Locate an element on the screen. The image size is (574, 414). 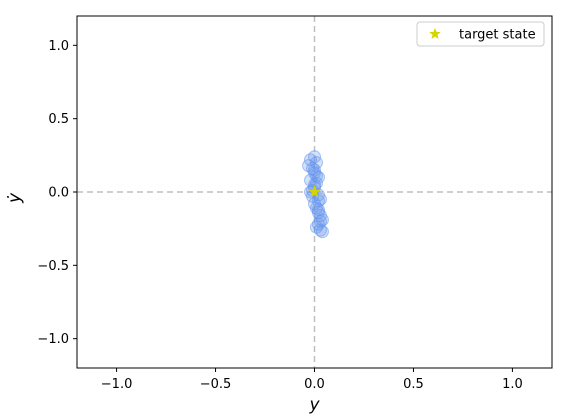
legend-entry-target-state: target state is located at coordinates (497, 35).